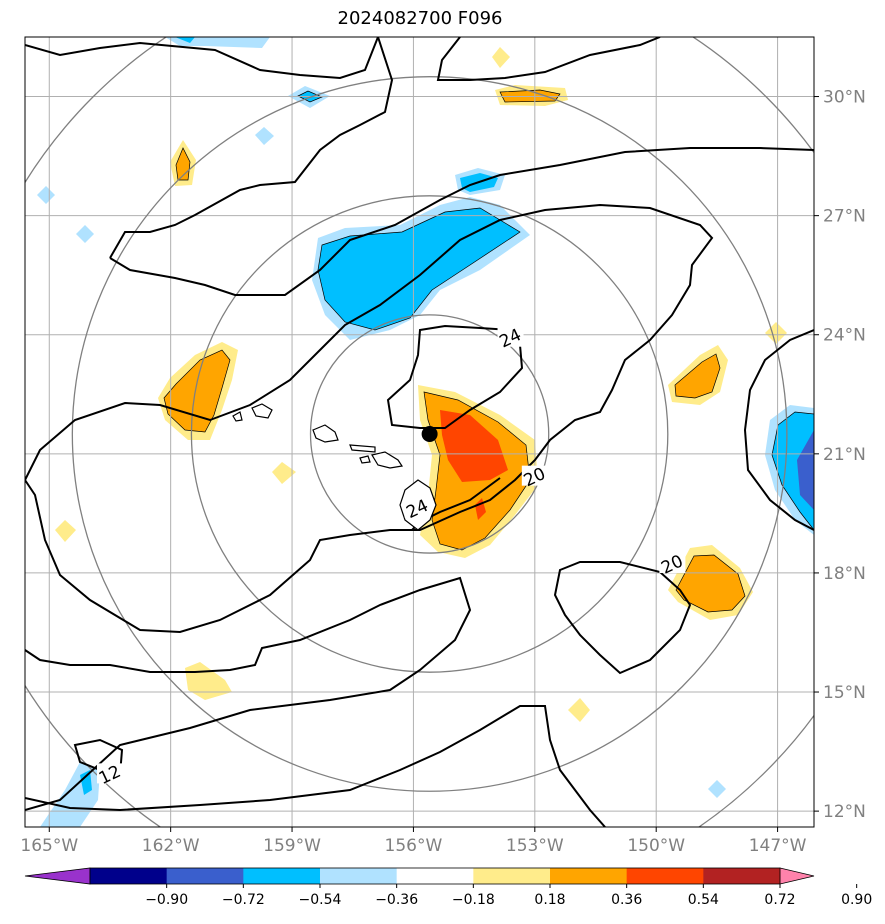  What do you see at coordinates (778, 846) in the screenshot?
I see `longitude-tick-label: 147°W` at bounding box center [778, 846].